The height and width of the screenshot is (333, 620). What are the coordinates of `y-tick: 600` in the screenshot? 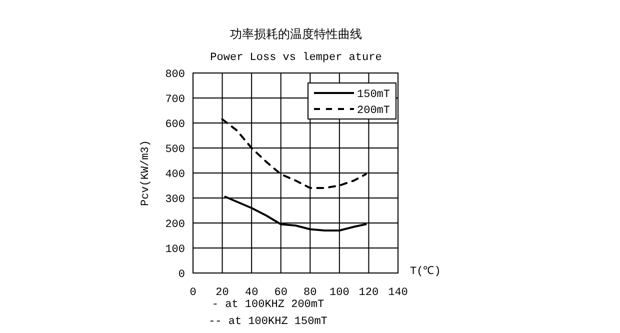 It's located at (175, 125).